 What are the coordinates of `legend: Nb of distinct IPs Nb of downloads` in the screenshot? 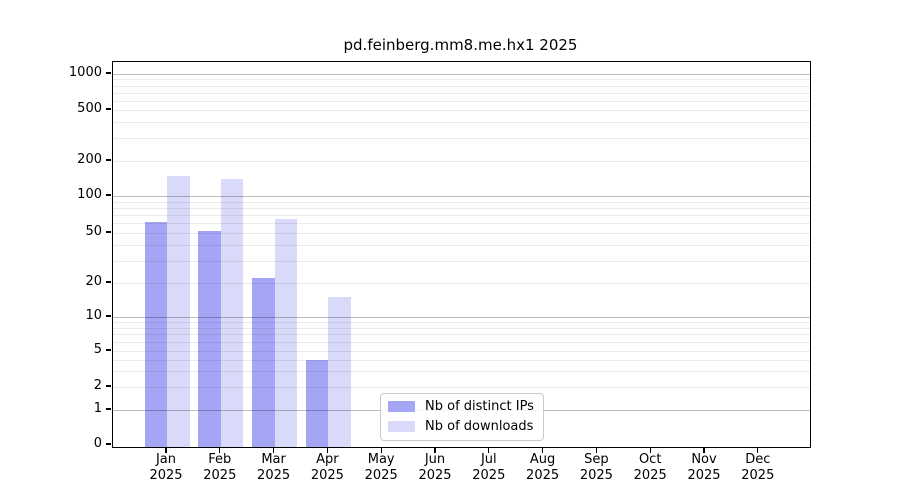 It's located at (462, 417).